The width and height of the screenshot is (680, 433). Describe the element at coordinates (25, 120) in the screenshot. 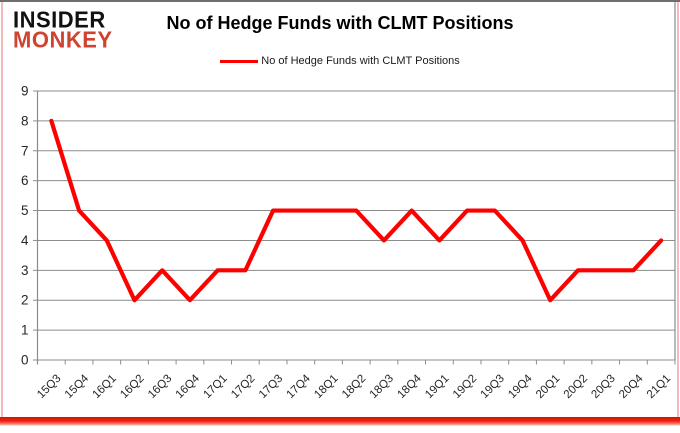

I see `y-tick-label: 8` at that location.